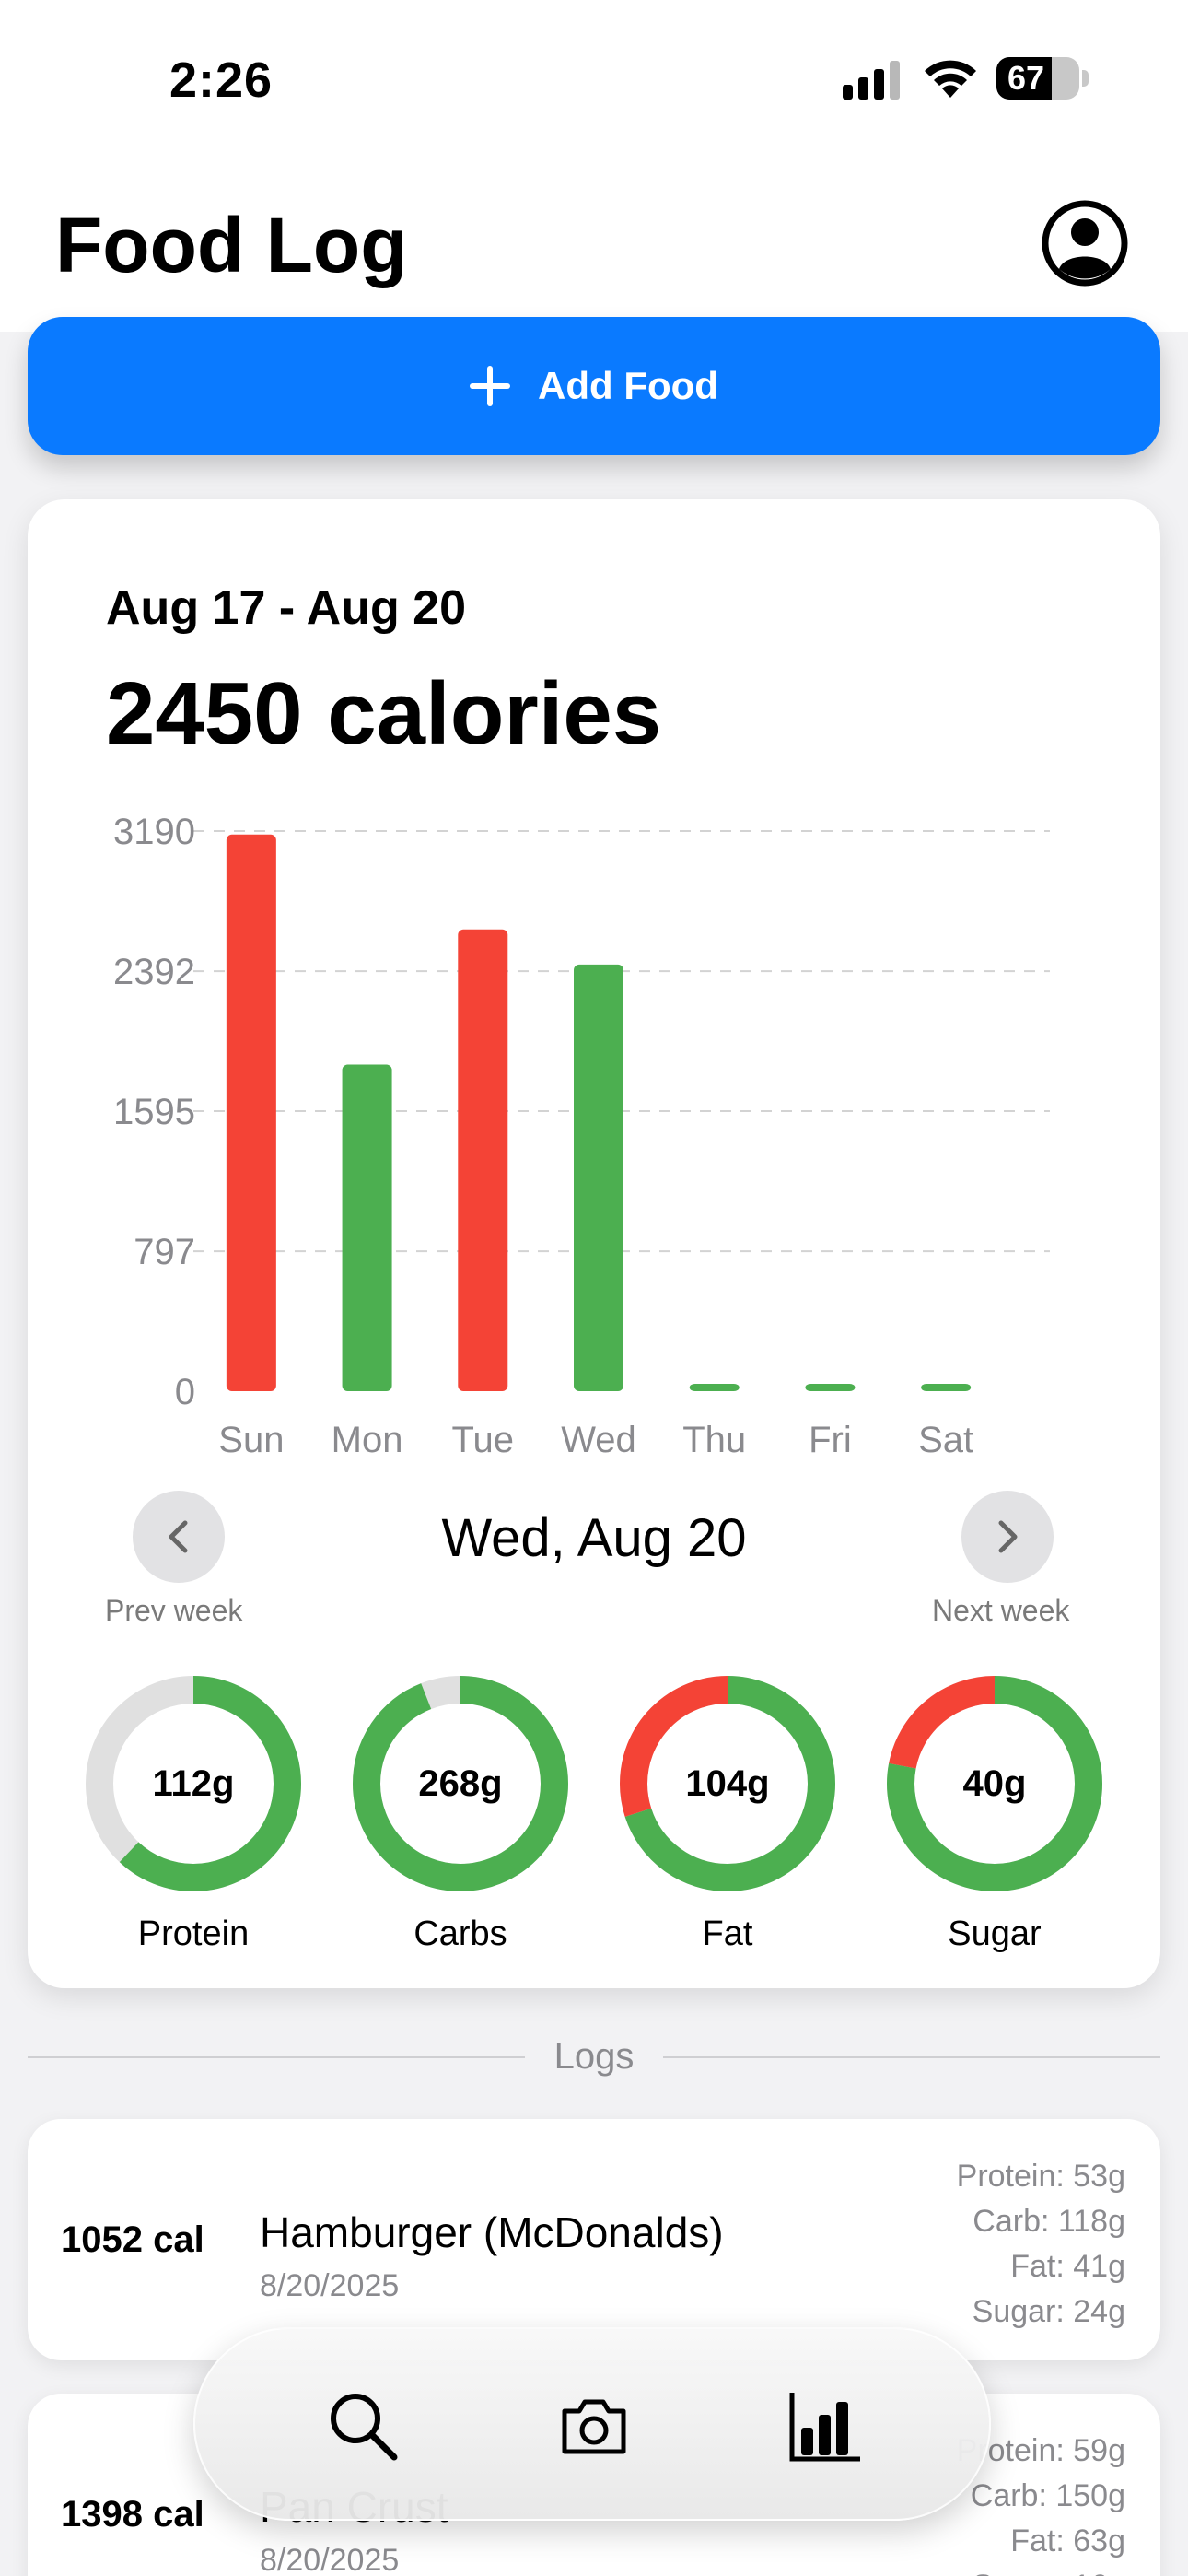 The height and width of the screenshot is (2576, 1188). I want to click on camera-icon, so click(594, 2426).